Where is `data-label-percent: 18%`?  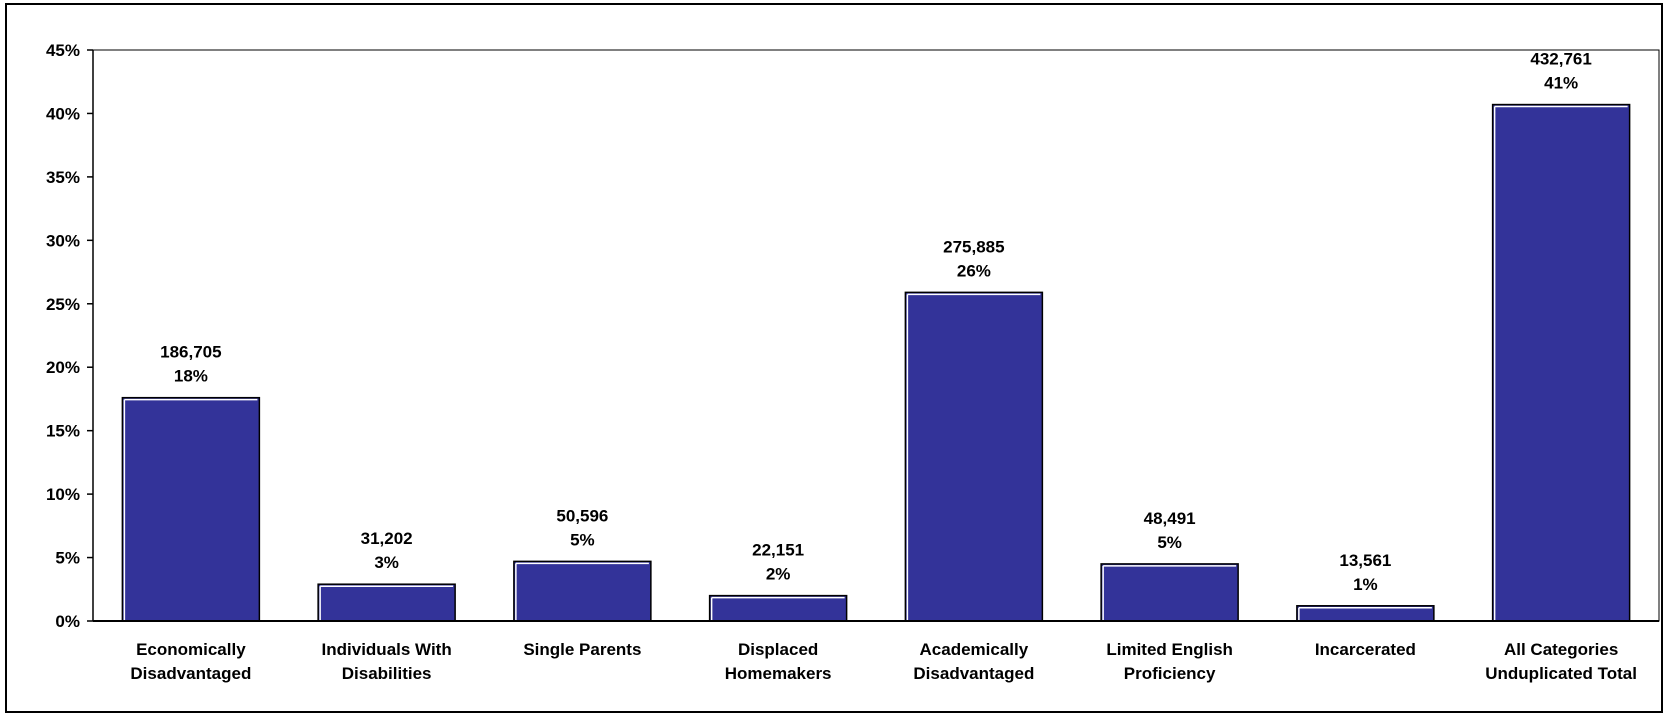
data-label-percent: 18% is located at coordinates (191, 376).